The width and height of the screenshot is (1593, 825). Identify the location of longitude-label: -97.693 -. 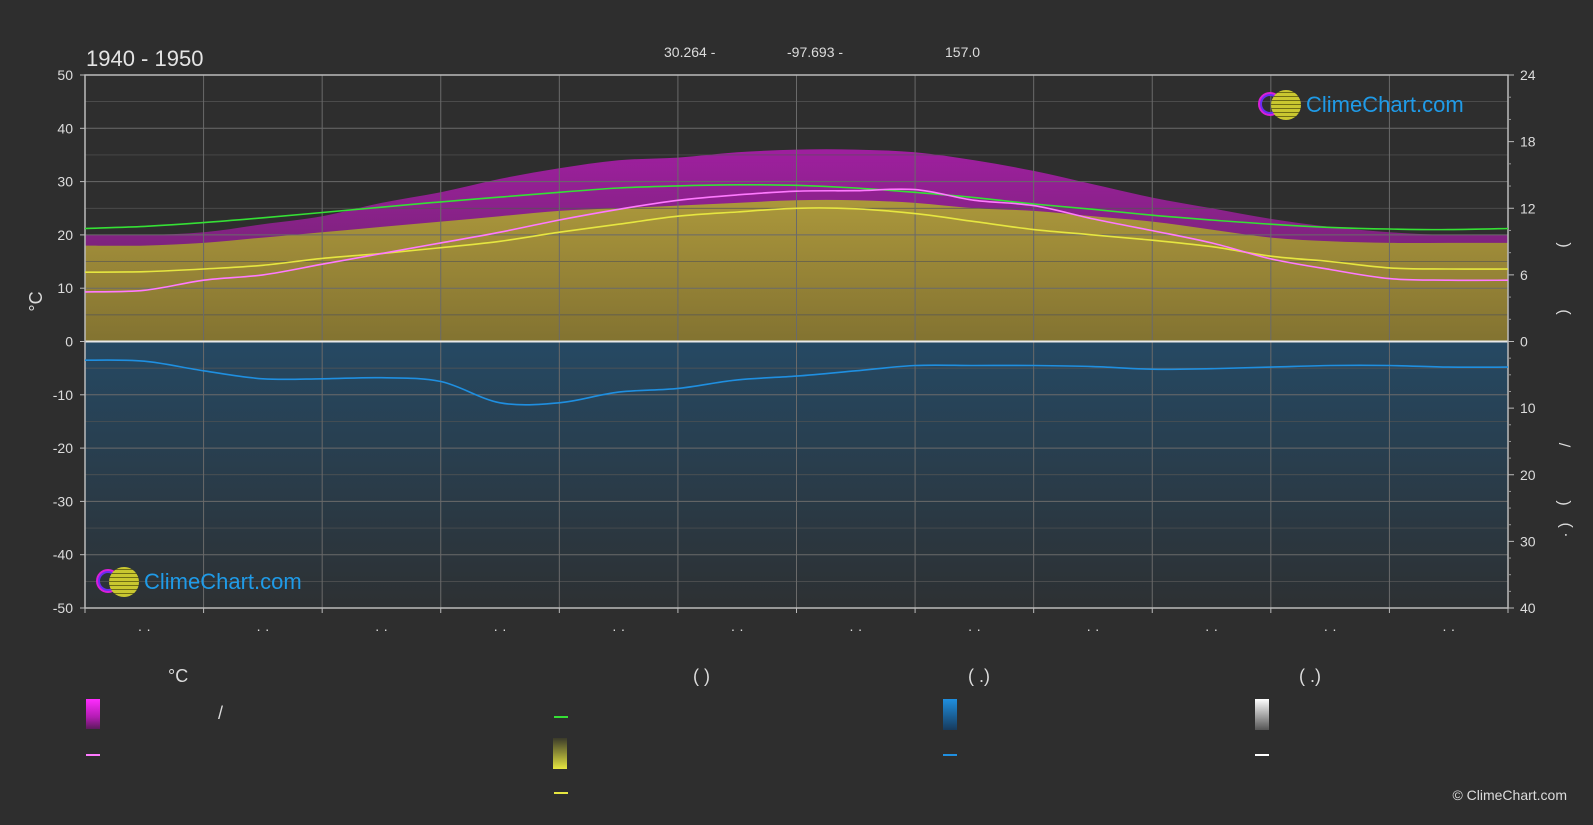
(815, 52).